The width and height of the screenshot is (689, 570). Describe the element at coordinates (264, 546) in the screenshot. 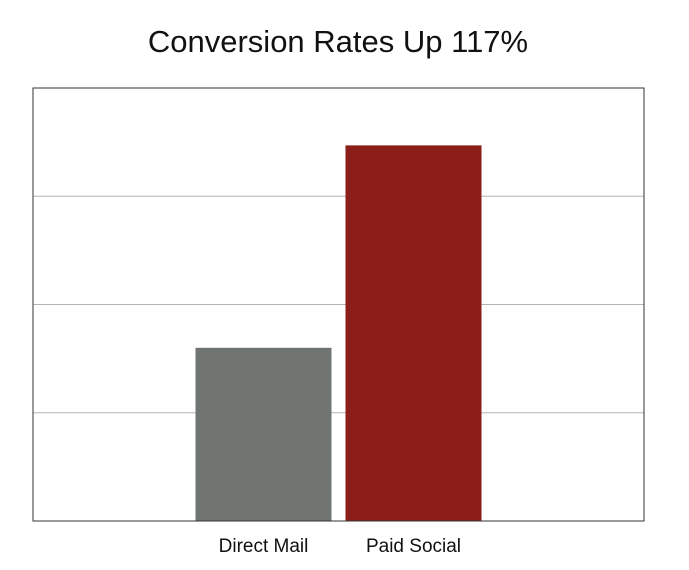

I see `x-tick-label: Direct Mail` at that location.